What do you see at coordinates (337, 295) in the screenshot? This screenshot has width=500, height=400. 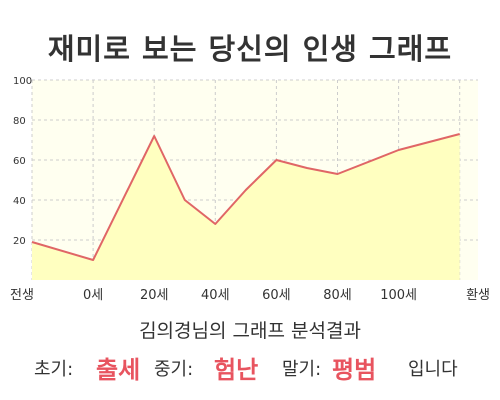 I see `x-tick-label: 80세` at bounding box center [337, 295].